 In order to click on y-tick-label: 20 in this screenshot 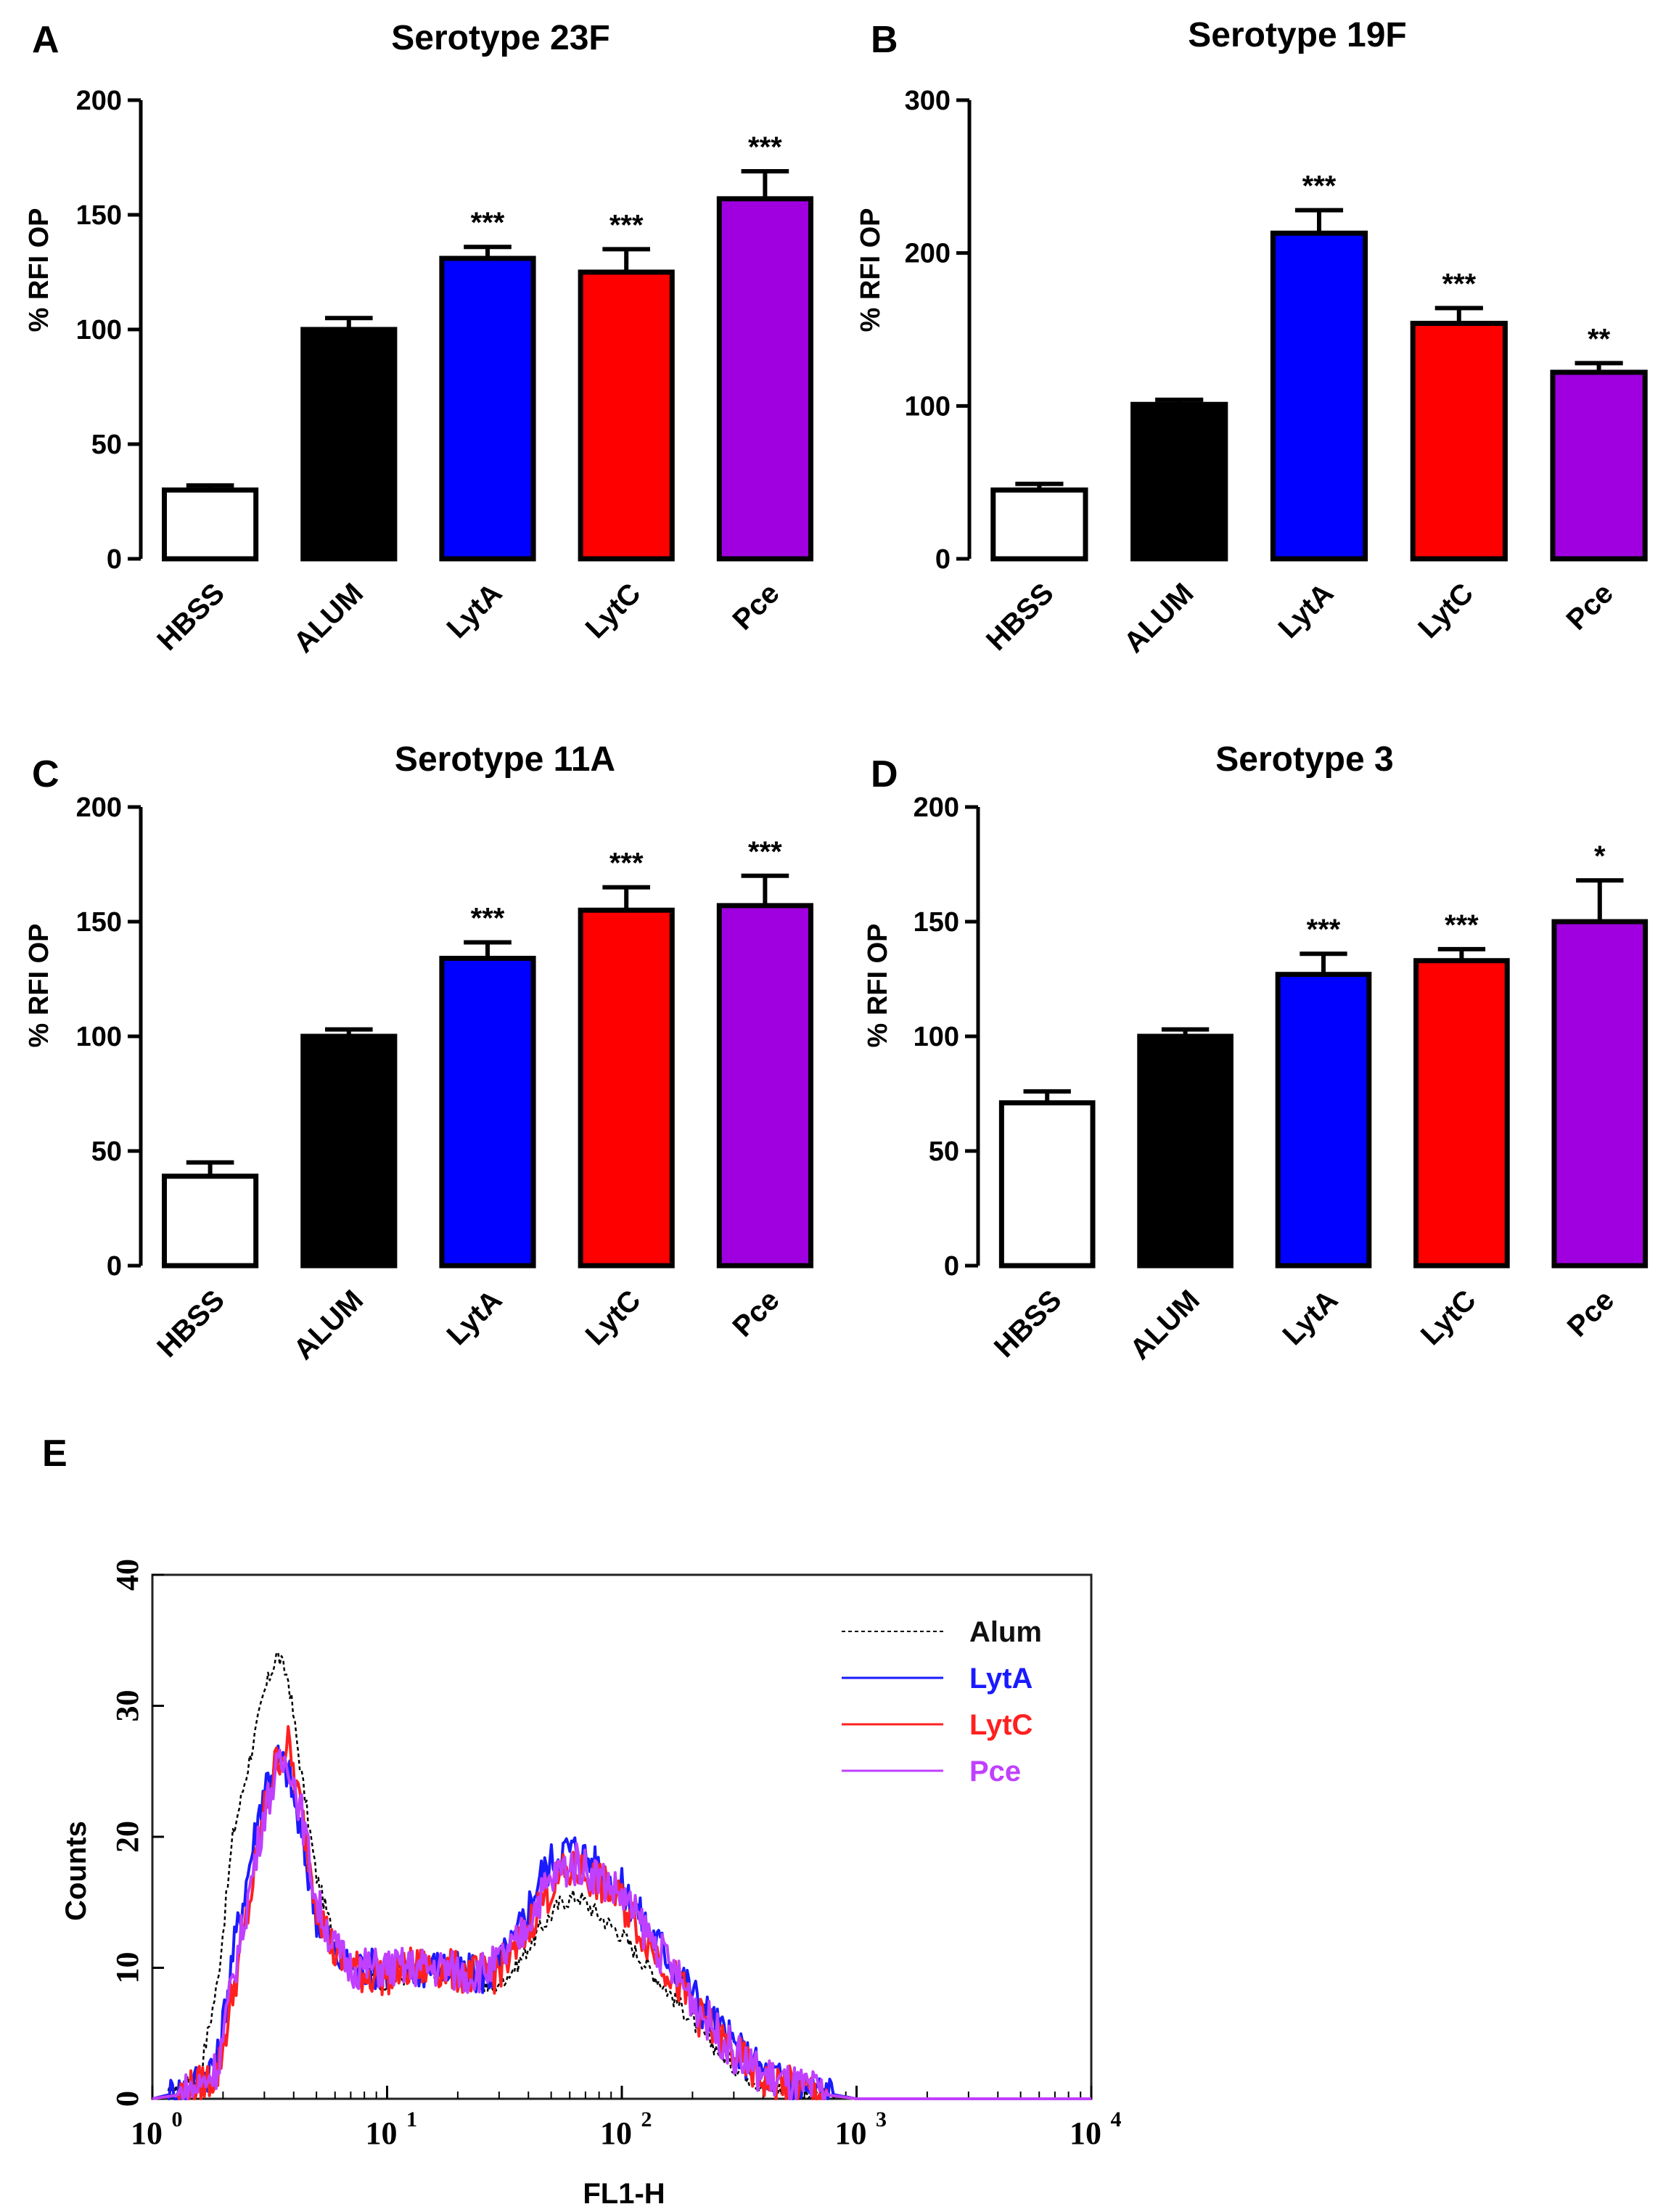, I will do `click(127, 1837)`.